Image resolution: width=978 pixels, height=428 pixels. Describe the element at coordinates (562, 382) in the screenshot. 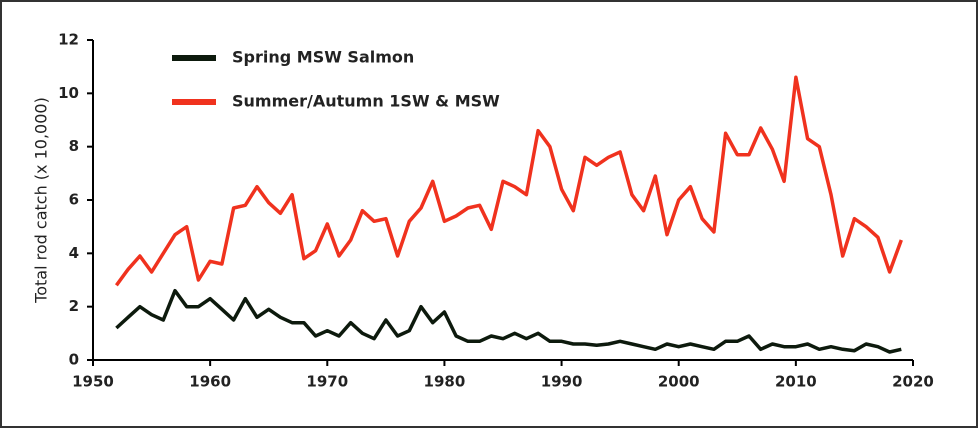

I see `x-tick-label: 1990` at that location.